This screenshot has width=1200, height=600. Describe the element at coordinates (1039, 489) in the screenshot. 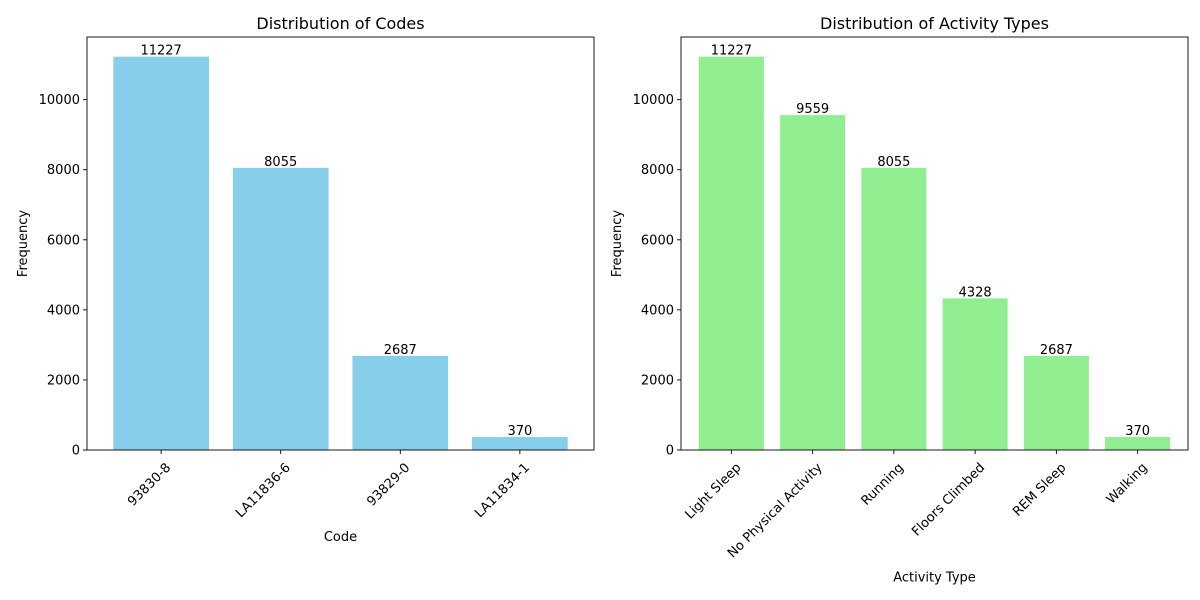

I see `x-tick-label: REM Sleep` at that location.